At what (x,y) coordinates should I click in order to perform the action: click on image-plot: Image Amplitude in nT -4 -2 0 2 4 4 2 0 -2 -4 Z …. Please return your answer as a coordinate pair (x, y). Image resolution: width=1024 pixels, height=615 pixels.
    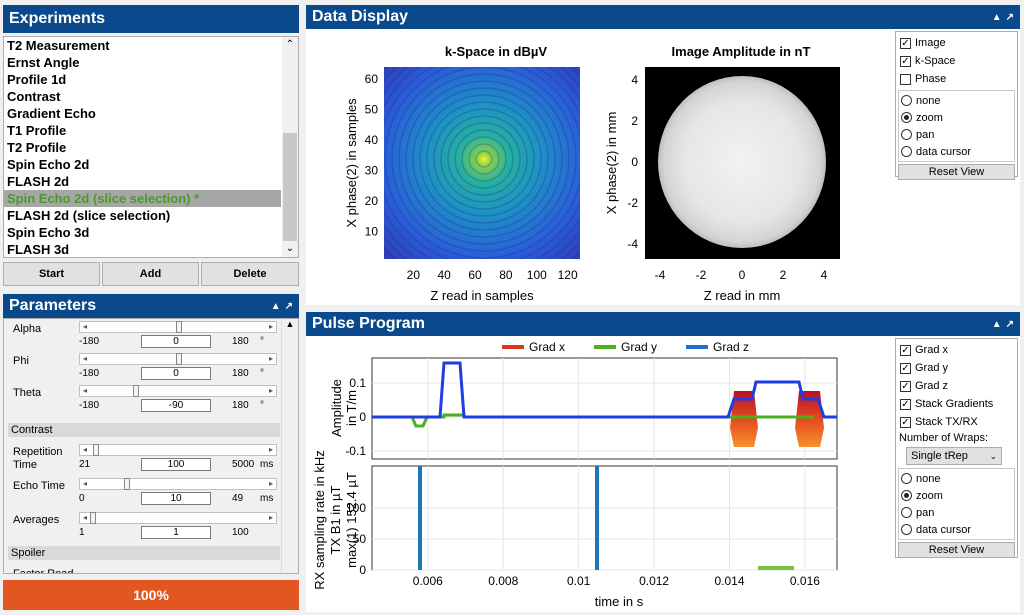
    Looking at the image, I should click on (742, 167).